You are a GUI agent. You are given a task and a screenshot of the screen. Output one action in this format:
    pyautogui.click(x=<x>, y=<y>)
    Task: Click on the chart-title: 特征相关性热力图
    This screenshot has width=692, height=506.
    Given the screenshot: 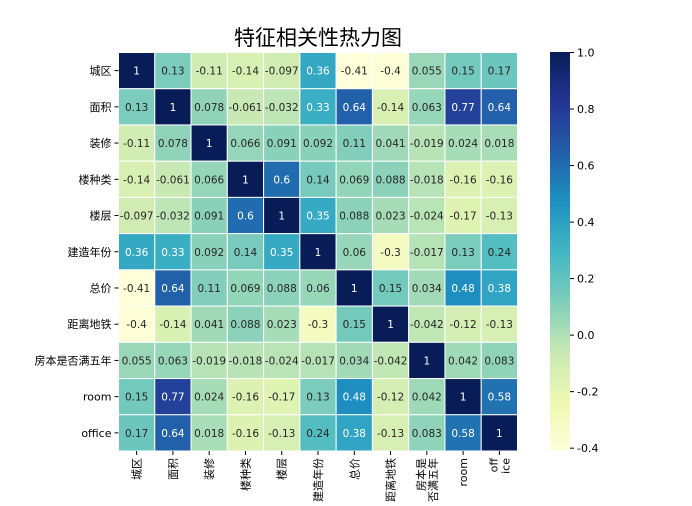 What is the action you would take?
    pyautogui.click(x=318, y=38)
    